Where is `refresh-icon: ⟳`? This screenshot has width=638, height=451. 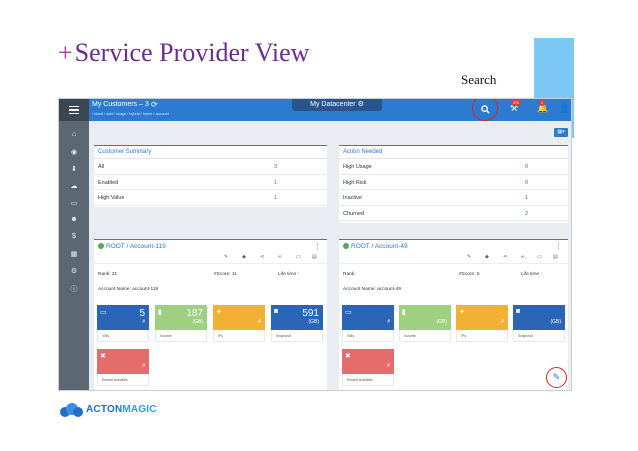
refresh-icon: ⟳ is located at coordinates (154, 104).